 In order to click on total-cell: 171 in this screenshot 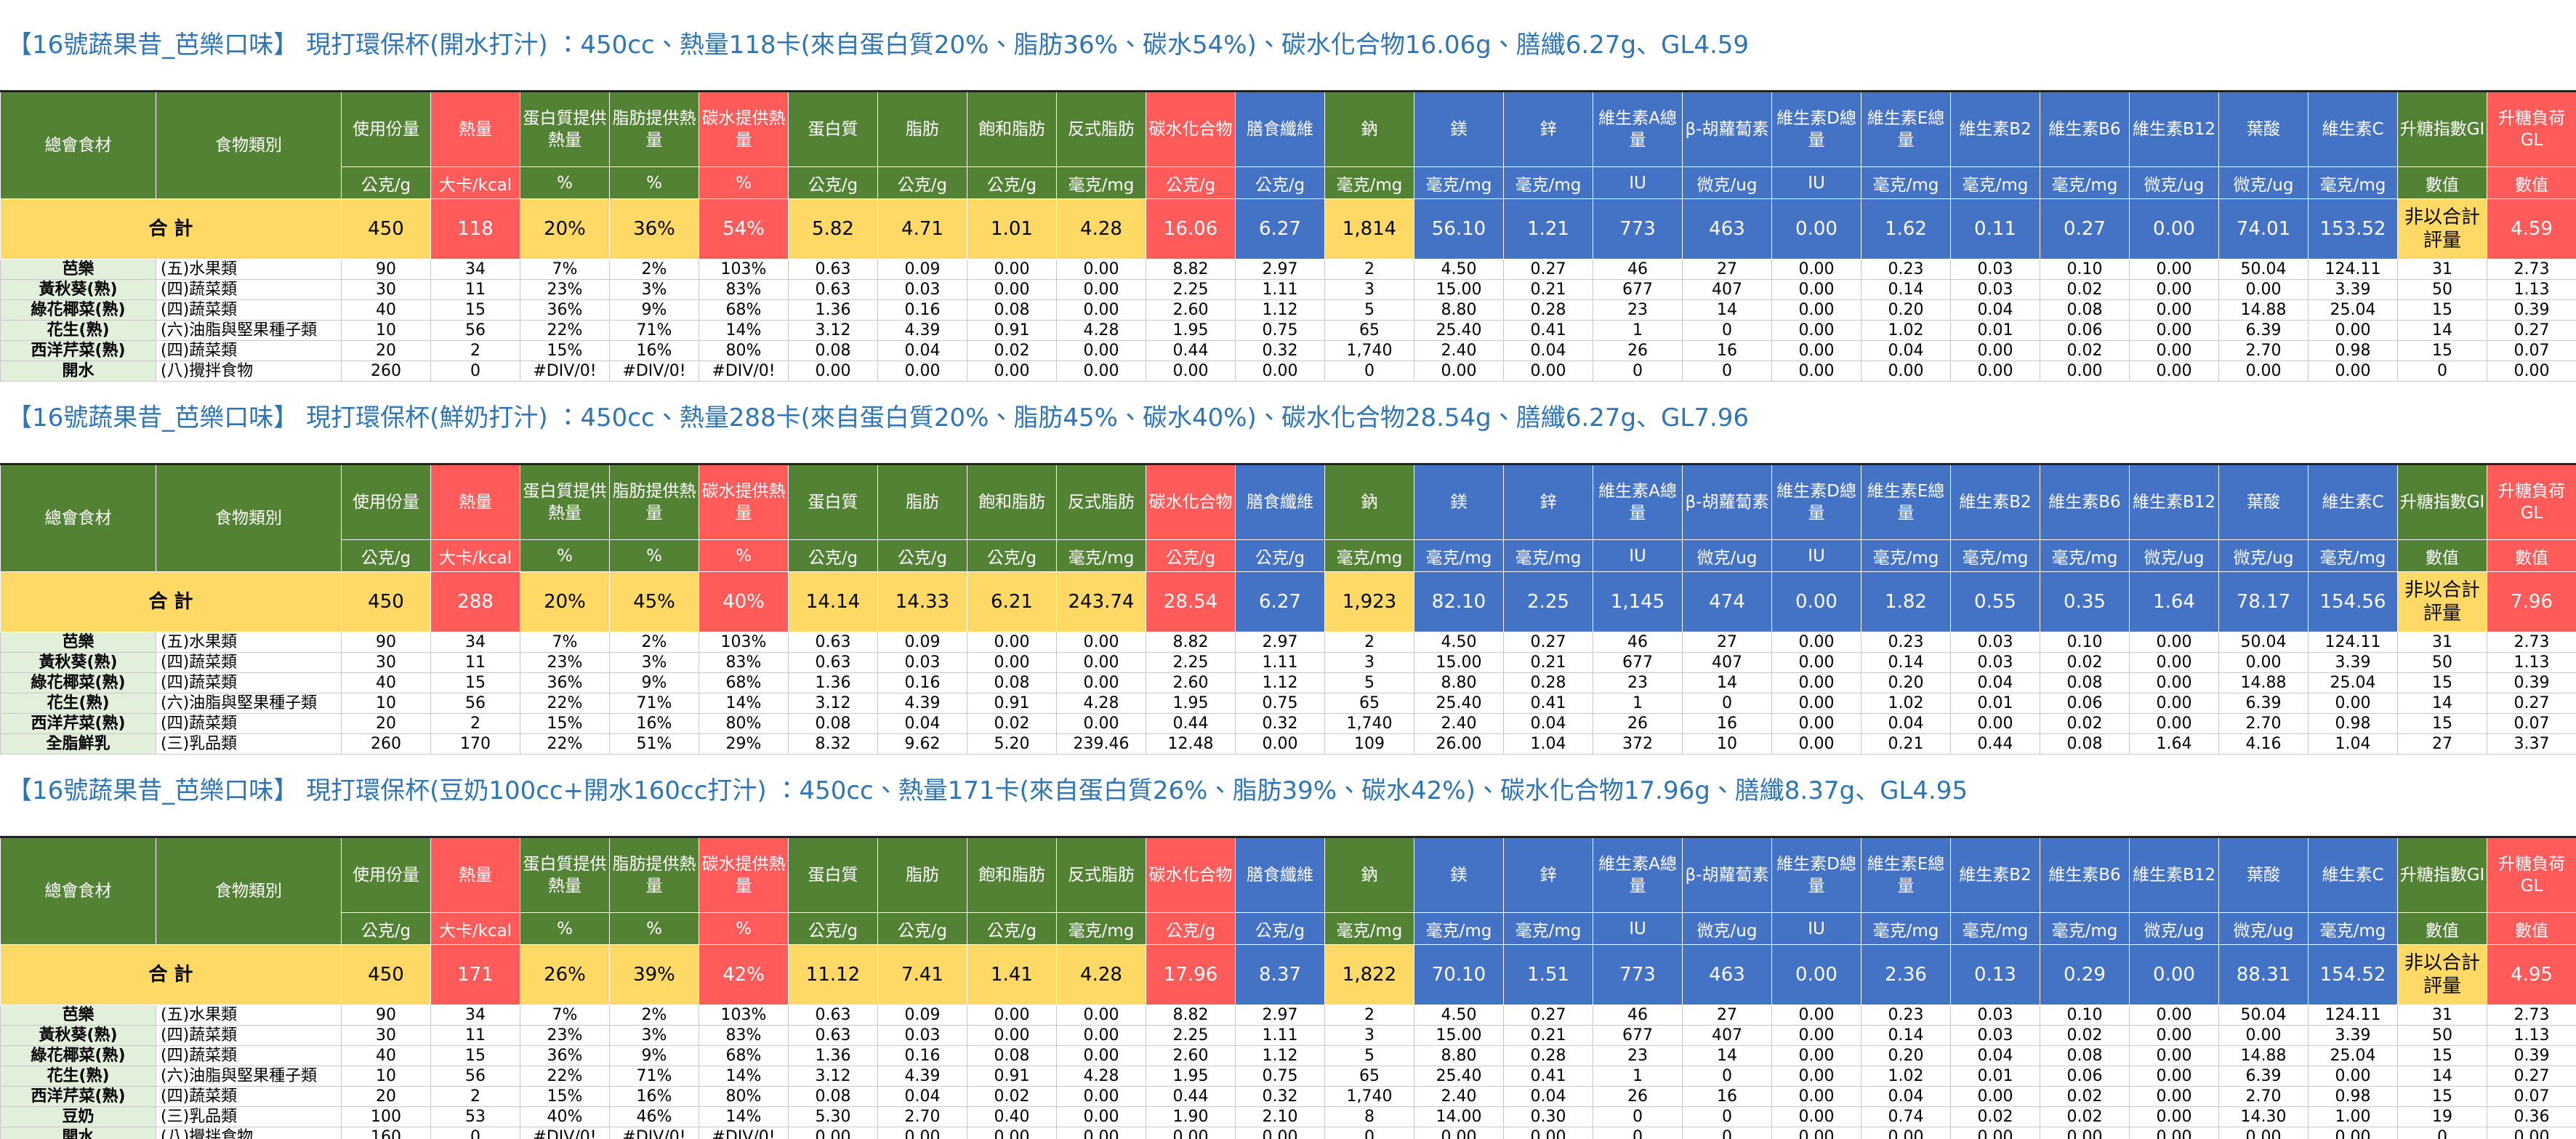, I will do `click(475, 974)`.